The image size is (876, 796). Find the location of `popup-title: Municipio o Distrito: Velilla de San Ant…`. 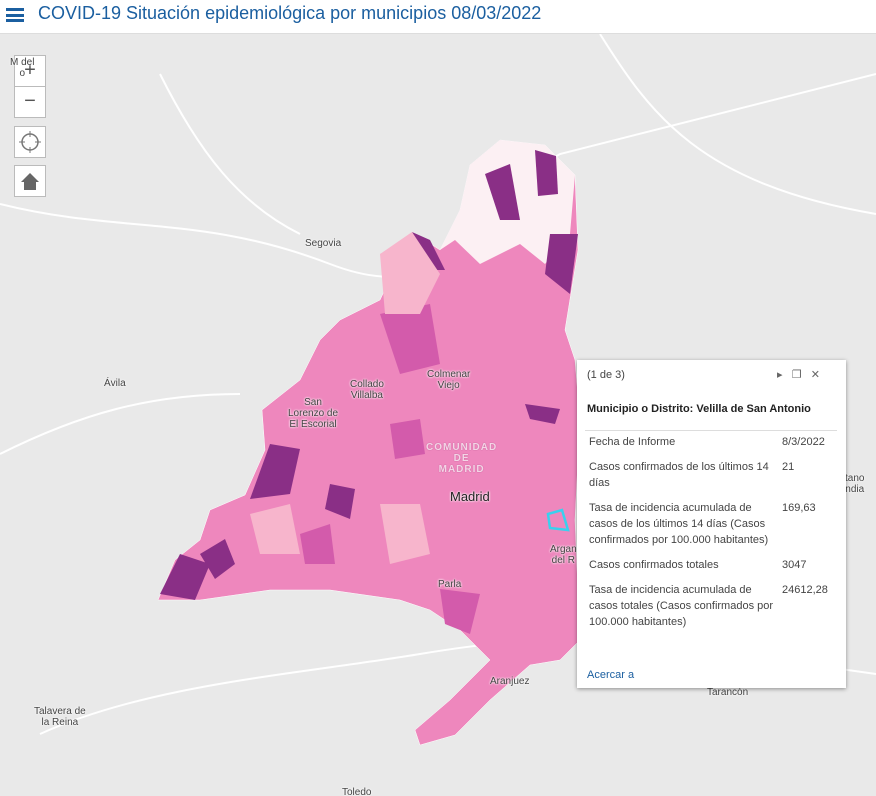

popup-title: Municipio o Distrito: Velilla de San Ant… is located at coordinates (699, 409).